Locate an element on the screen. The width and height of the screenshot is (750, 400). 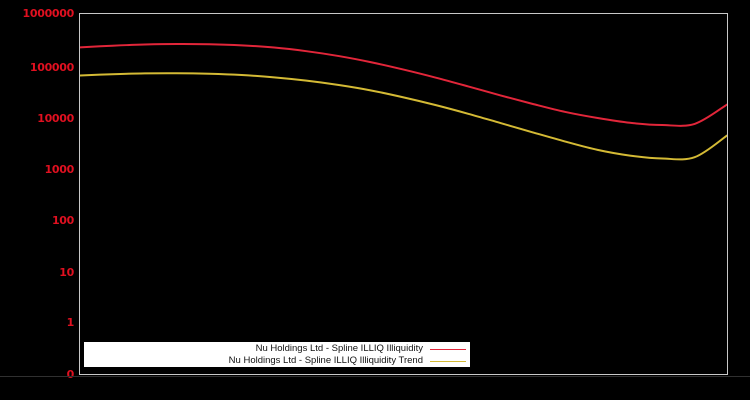
y-tick-label: 100 is located at coordinates (62, 220).